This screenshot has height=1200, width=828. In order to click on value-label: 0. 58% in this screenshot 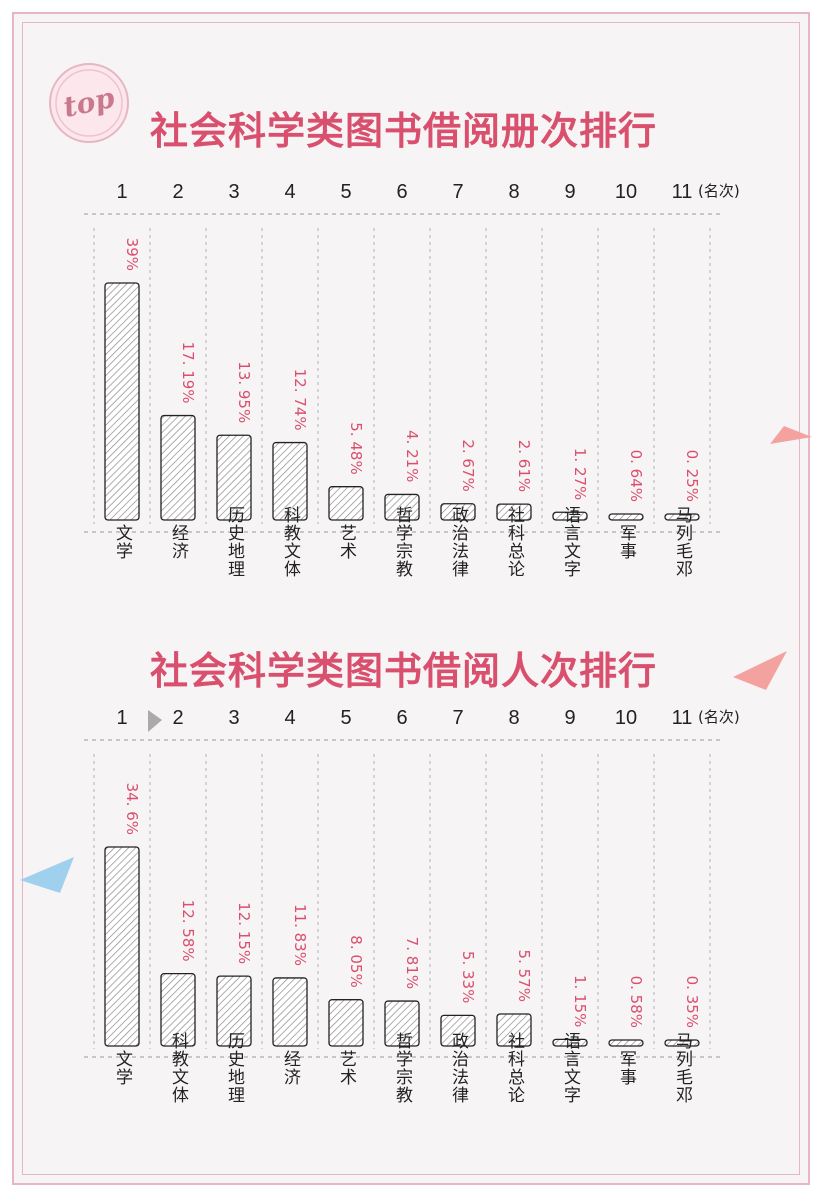, I will do `click(636, 1002)`.